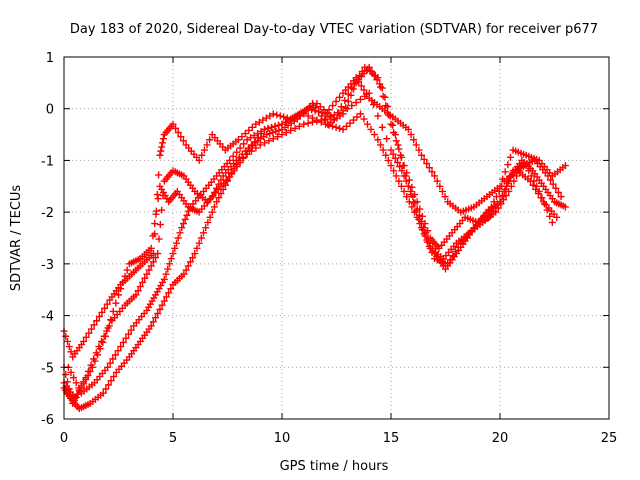  I want to click on x-tick-label: 10, so click(282, 438).